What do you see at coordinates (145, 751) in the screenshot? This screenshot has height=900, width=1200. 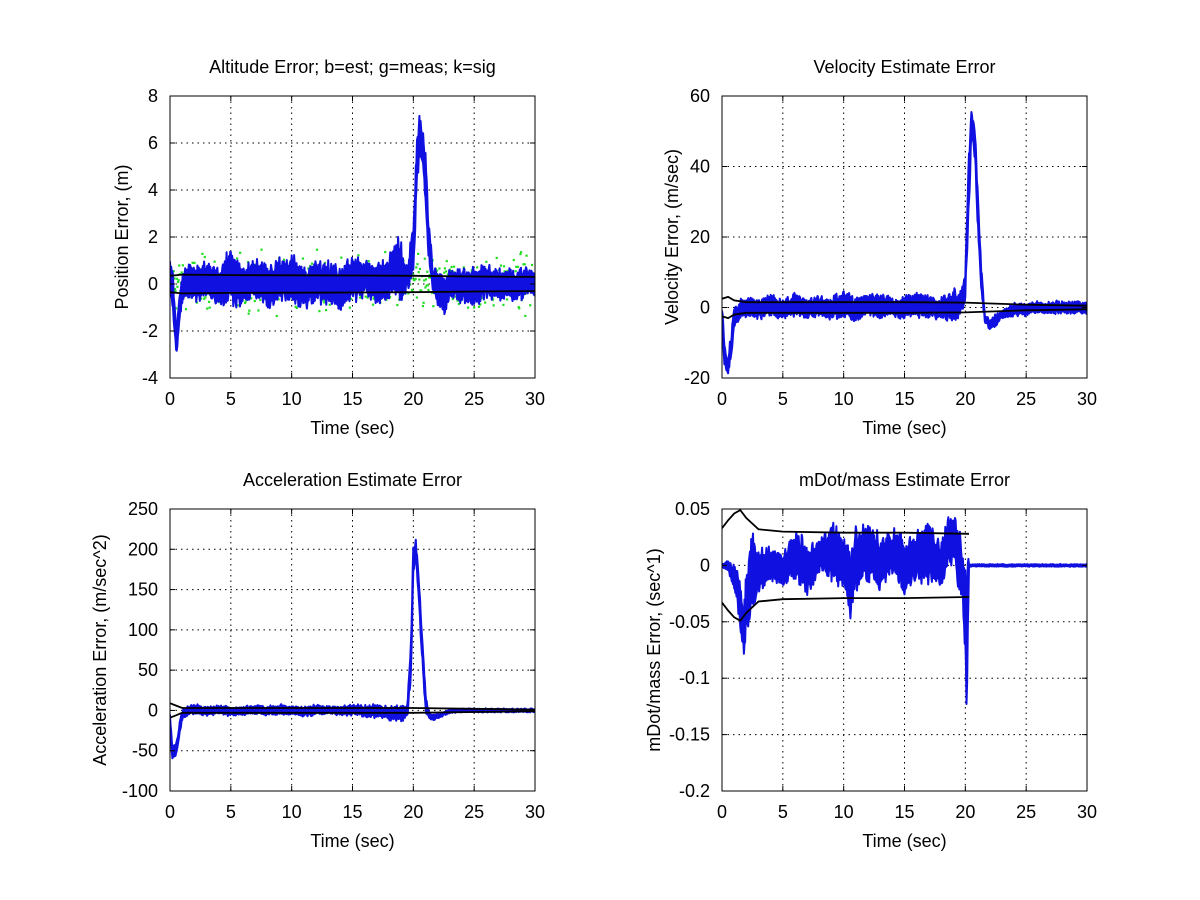 I see `y-tick-label: -50` at bounding box center [145, 751].